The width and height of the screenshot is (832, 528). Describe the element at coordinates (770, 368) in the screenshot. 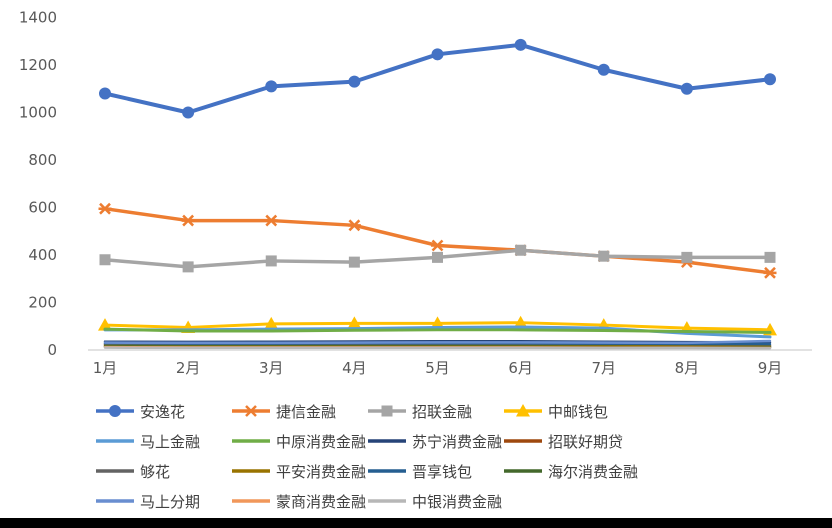

I see `x-axis-tick-label: 9月` at that location.